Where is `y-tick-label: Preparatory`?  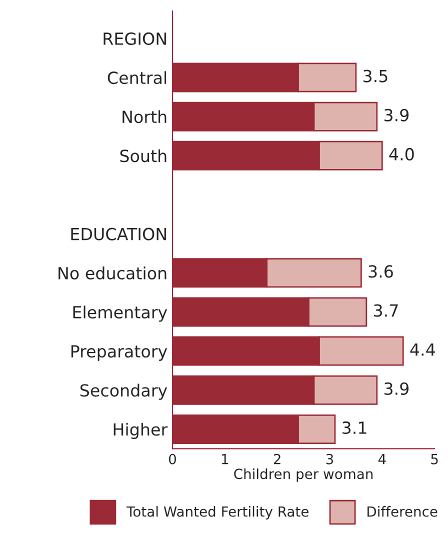
y-tick-label: Preparatory is located at coordinates (119, 353).